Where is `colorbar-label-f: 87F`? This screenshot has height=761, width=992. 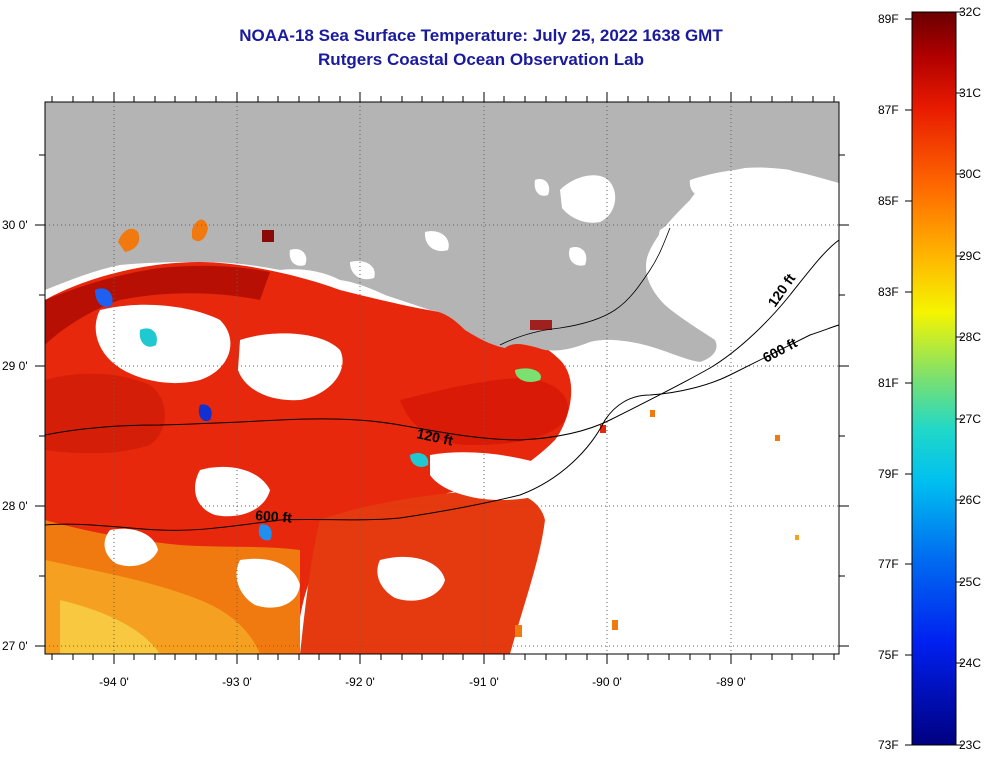 colorbar-label-f: 87F is located at coordinates (888, 110).